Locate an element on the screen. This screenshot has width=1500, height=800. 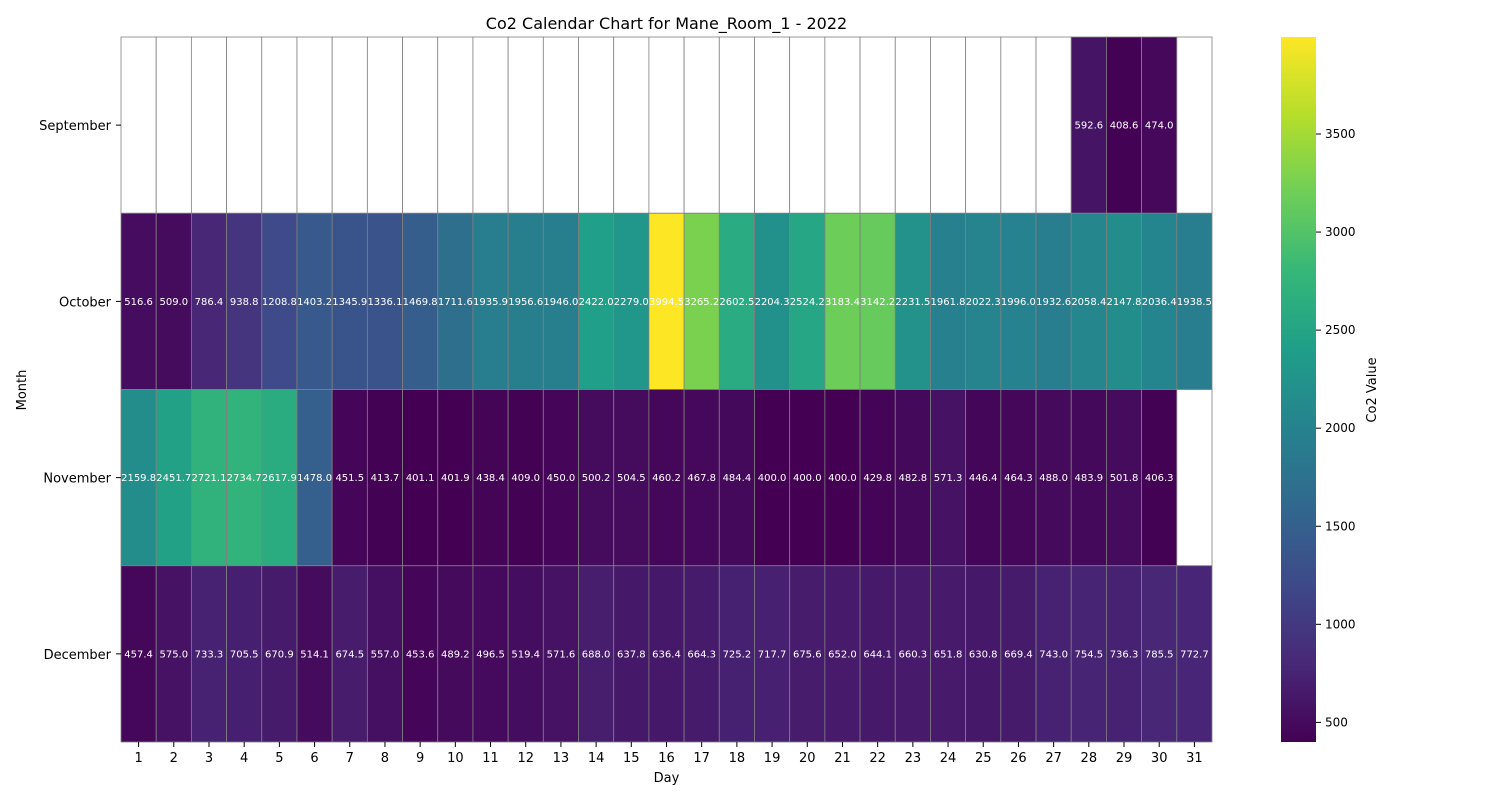
cell-value-label: 938.8 is located at coordinates (244, 302).